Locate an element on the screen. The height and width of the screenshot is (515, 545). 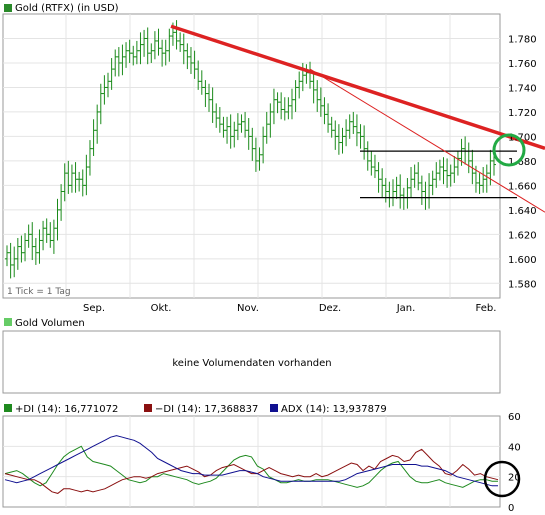
indicator-legend-label: ADX (14): 13,937879 is located at coordinates (334, 409).